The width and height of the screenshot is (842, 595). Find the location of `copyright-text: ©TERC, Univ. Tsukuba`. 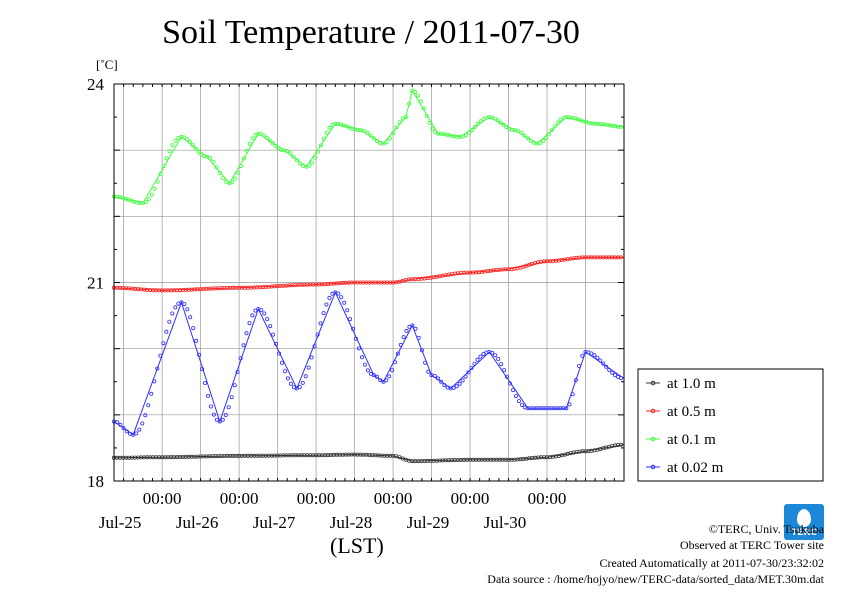

copyright-text: ©TERC, Univ. Tsukuba is located at coordinates (766, 529).